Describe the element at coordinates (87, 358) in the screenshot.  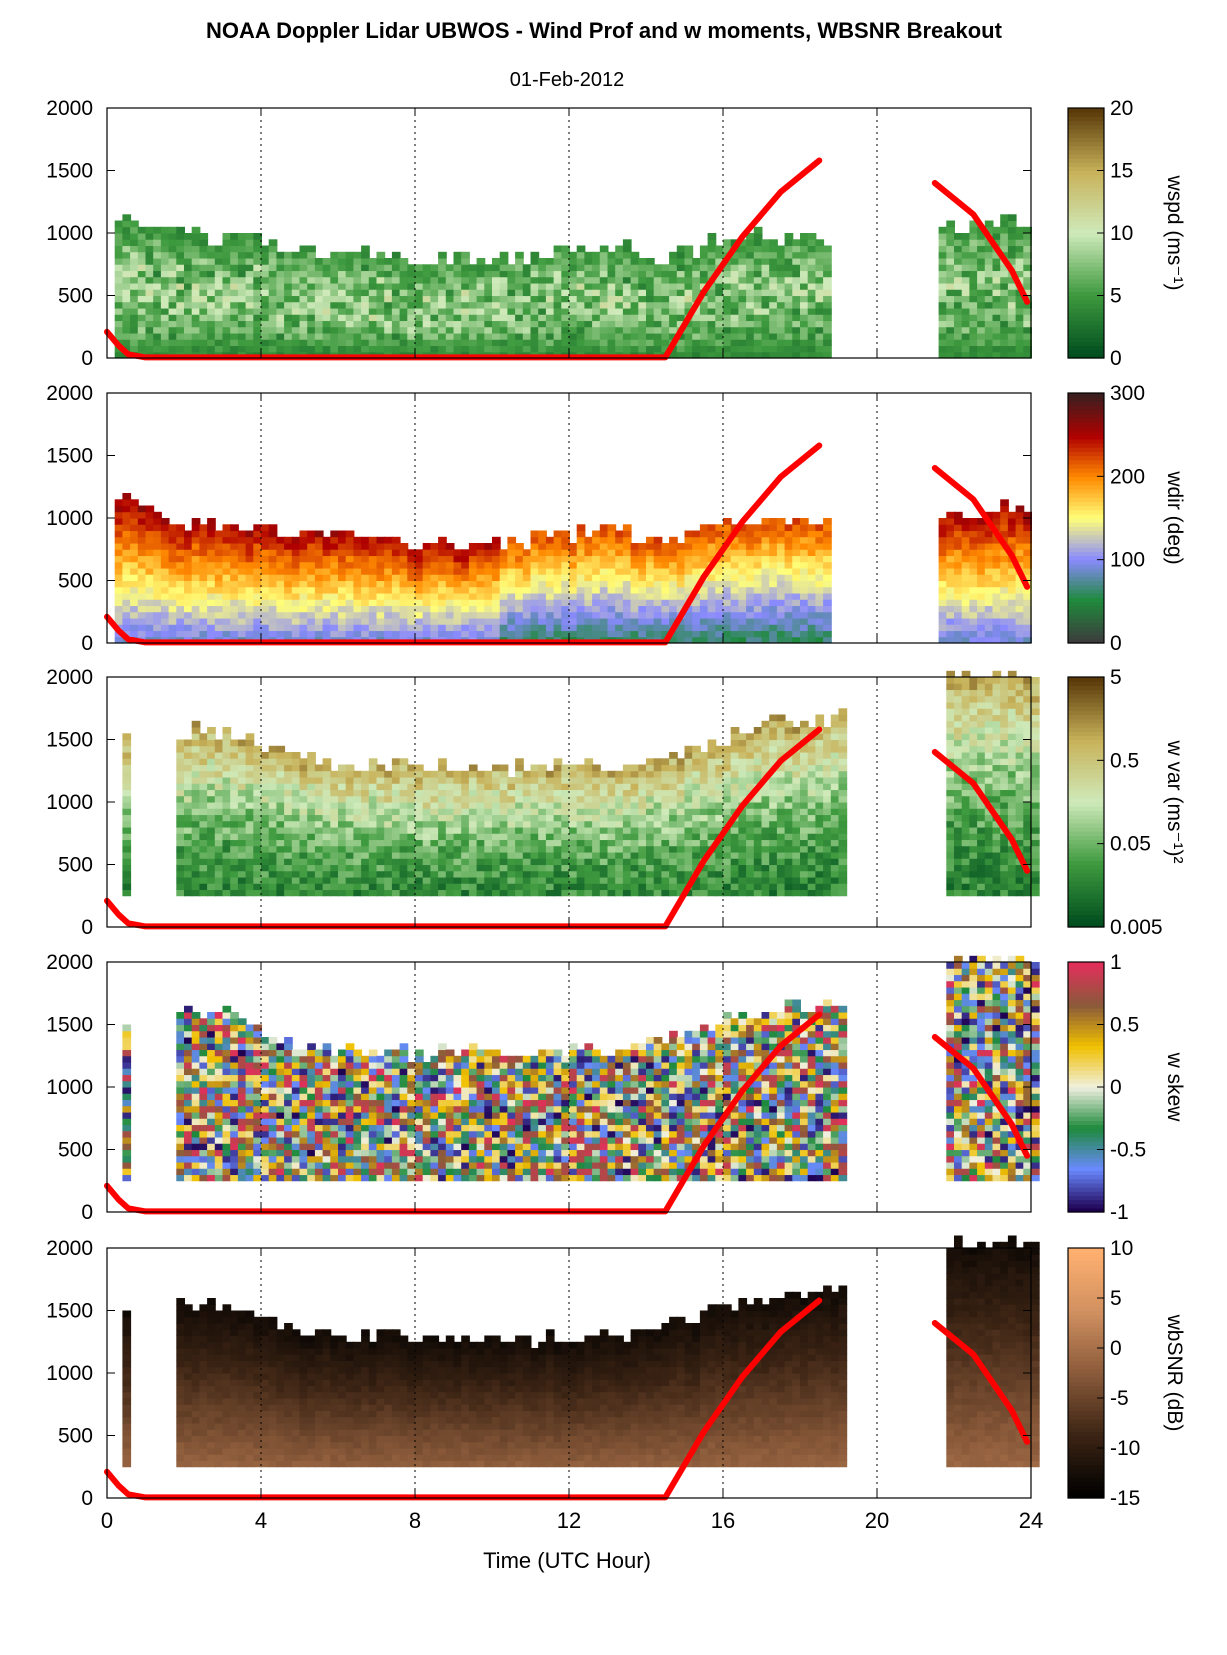
I see `y-tick-label: 0` at that location.